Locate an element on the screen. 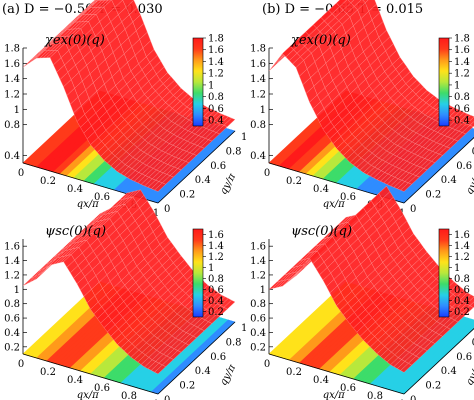  z-tick-label: 1.8 is located at coordinates (12, 49).